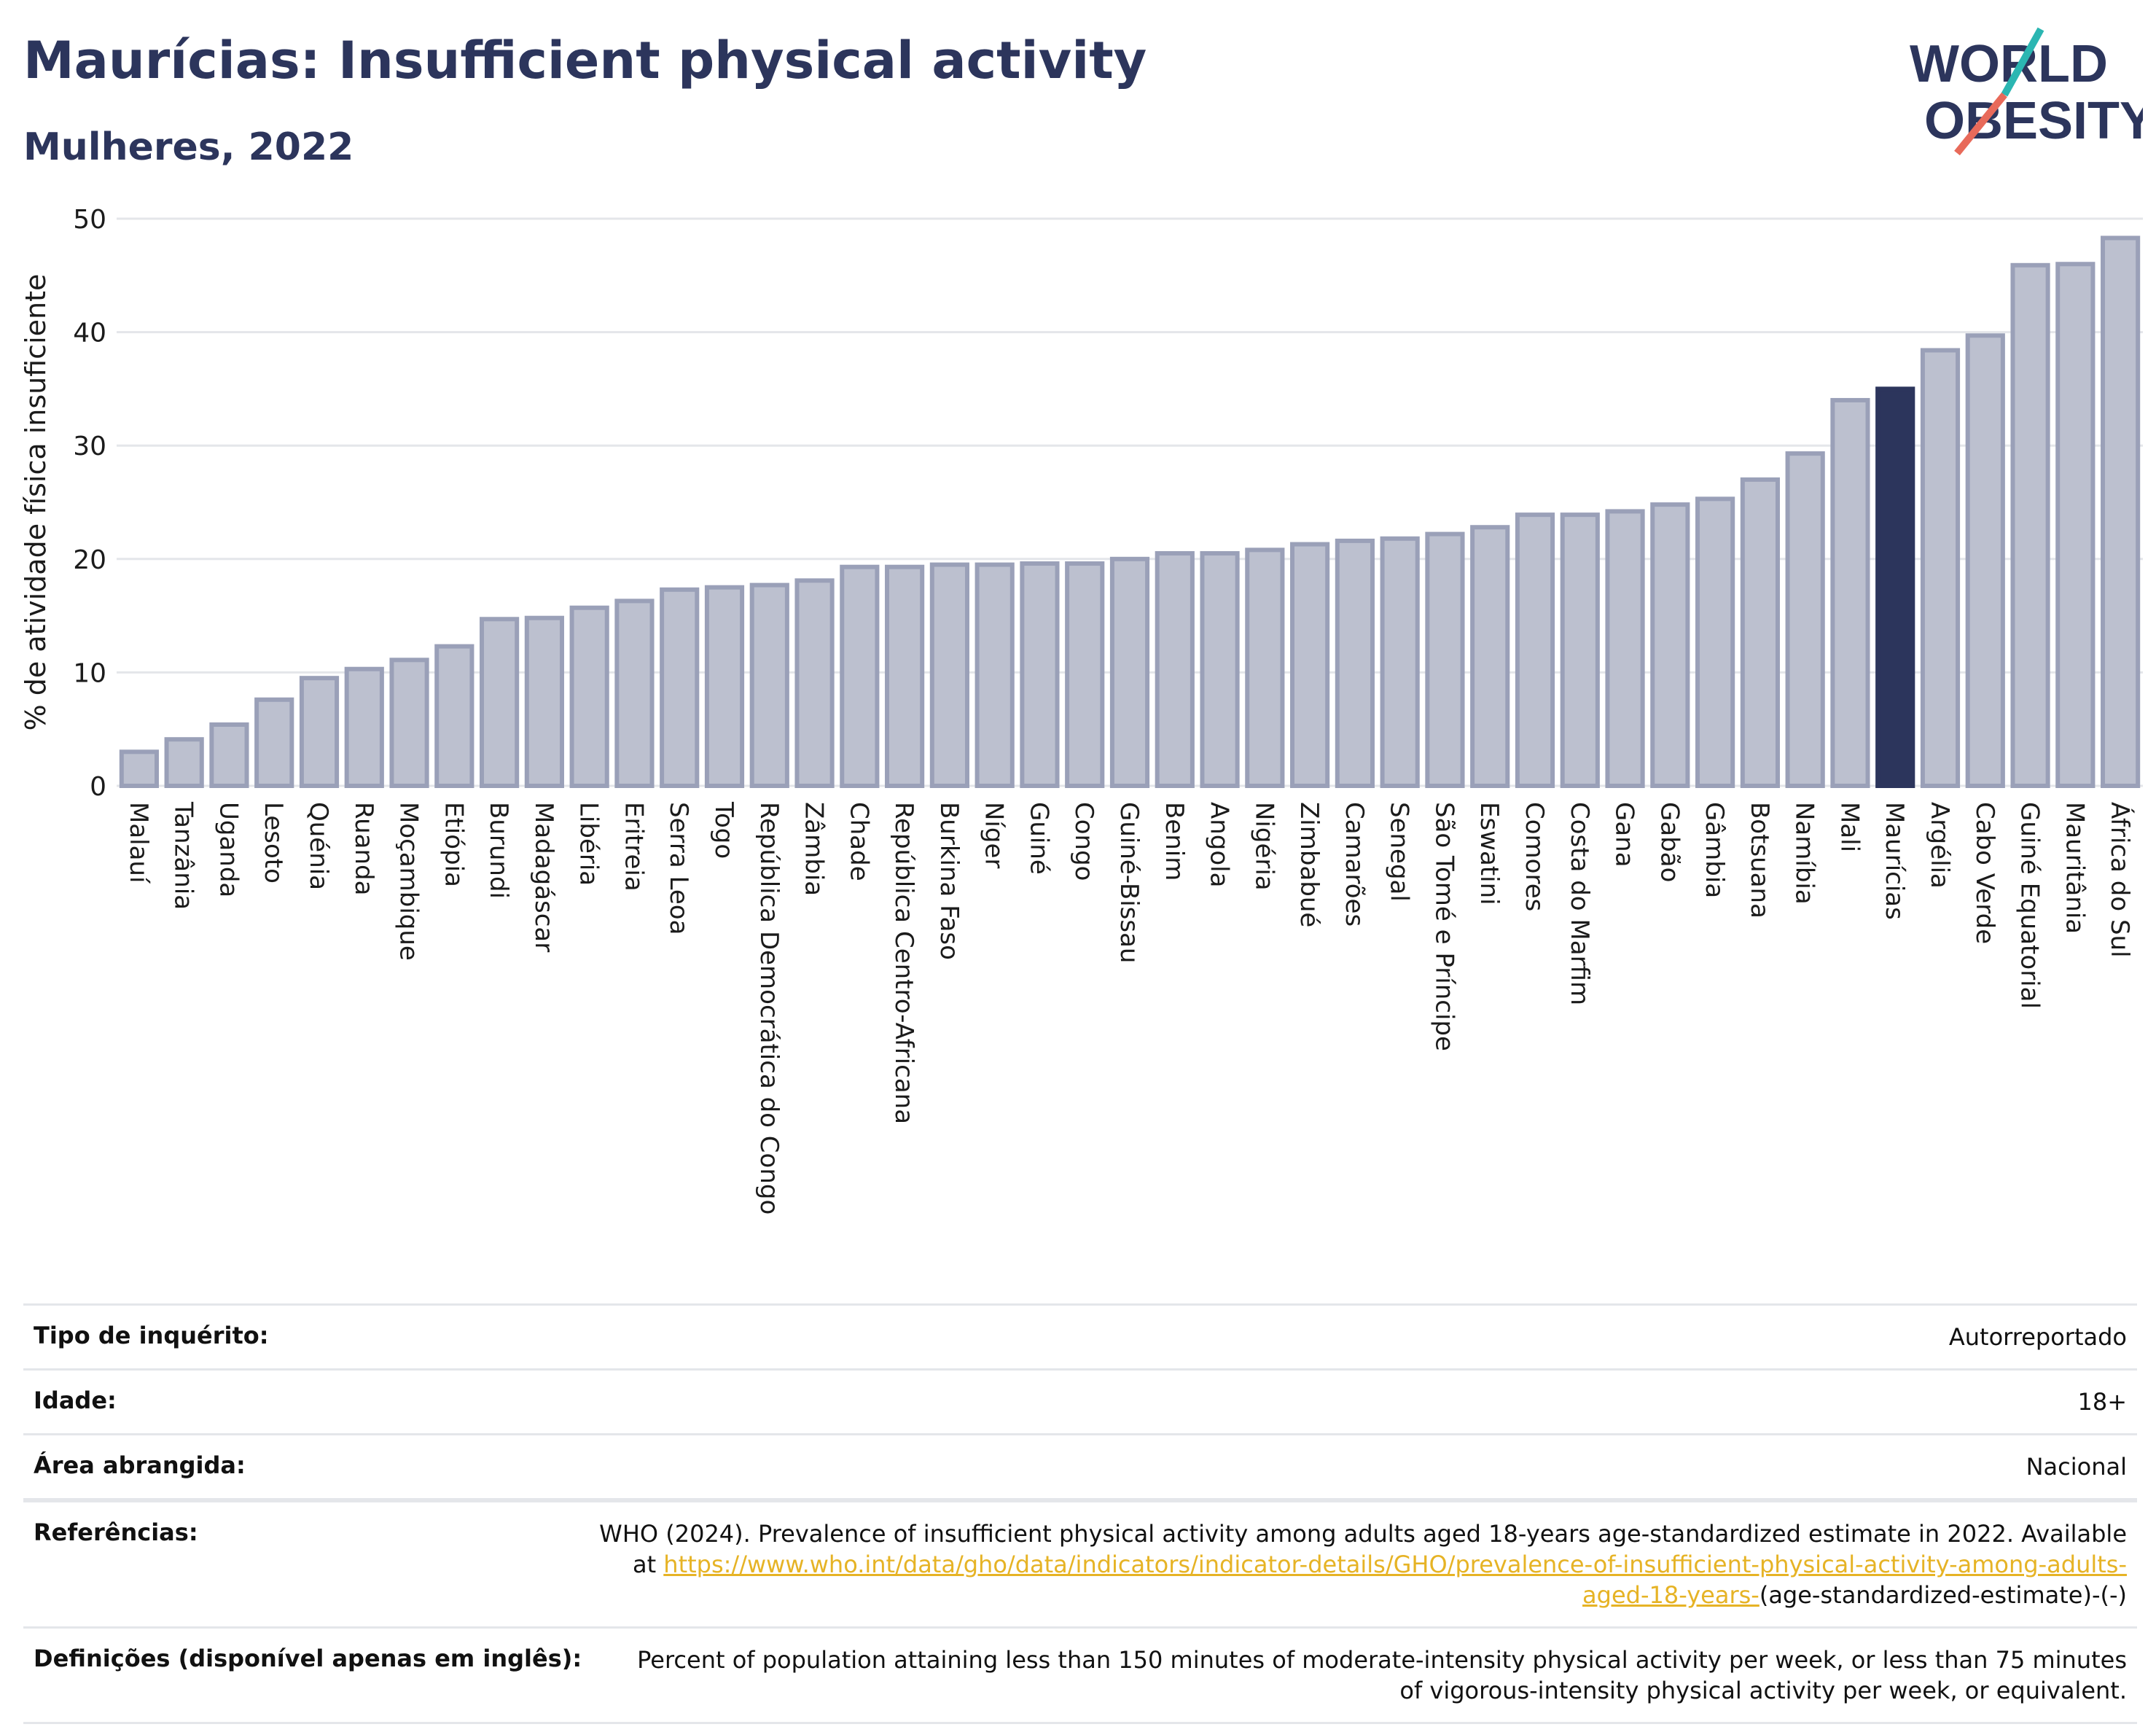  I want to click on bar-highlight, so click(1895, 587).